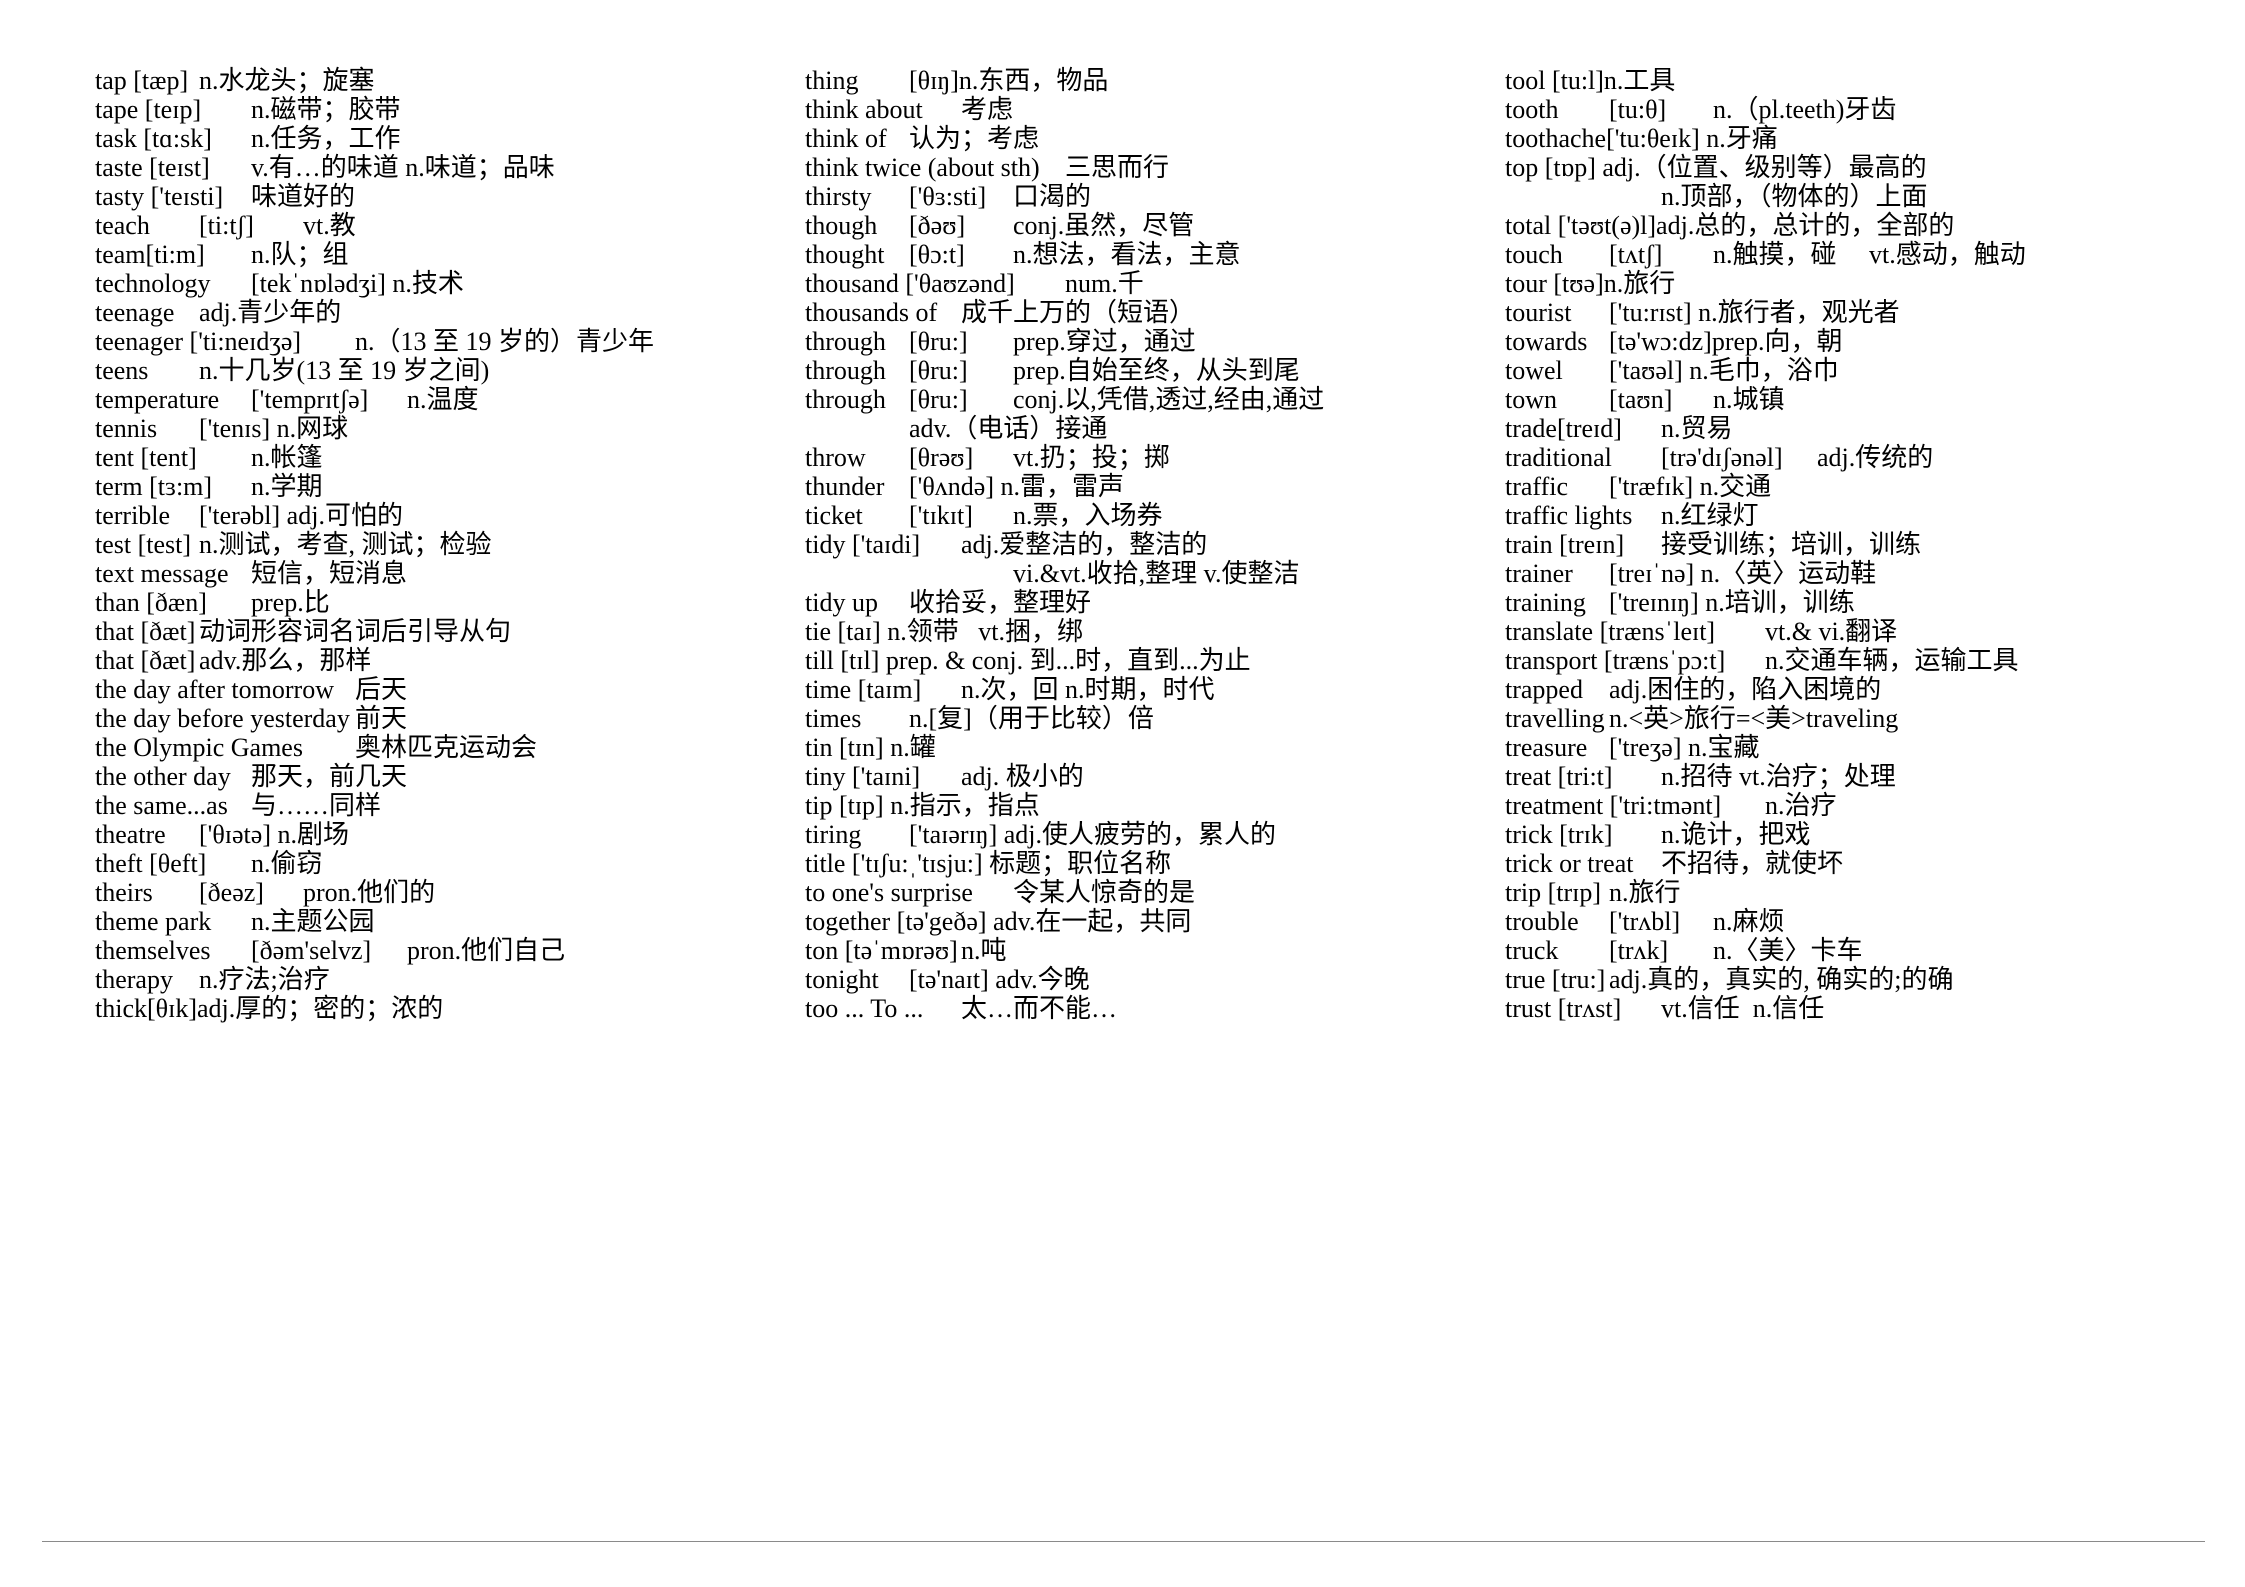 Image resolution: width=2245 pixels, height=1587 pixels. Describe the element at coordinates (209, 863) in the screenshot. I see `vocab-line: theft [θeft] n.偷窃` at that location.